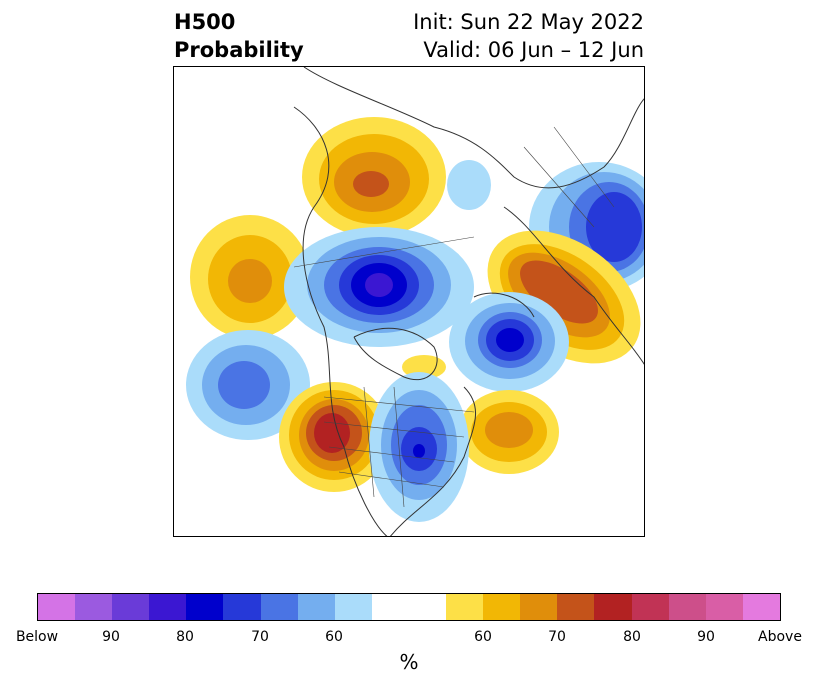 Image resolution: width=819 pixels, height=686 pixels. What do you see at coordinates (509, 342) in the screenshot?
I see `anomaly-negative-arctic` at bounding box center [509, 342].